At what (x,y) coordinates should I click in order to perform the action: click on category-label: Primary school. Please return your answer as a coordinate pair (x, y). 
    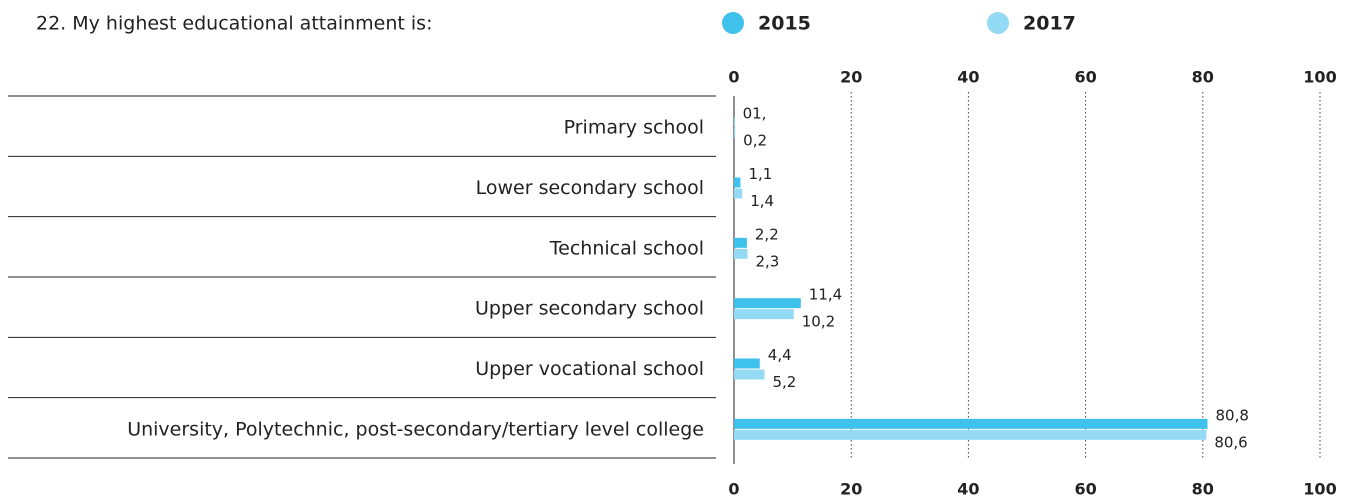
    Looking at the image, I should click on (634, 128).